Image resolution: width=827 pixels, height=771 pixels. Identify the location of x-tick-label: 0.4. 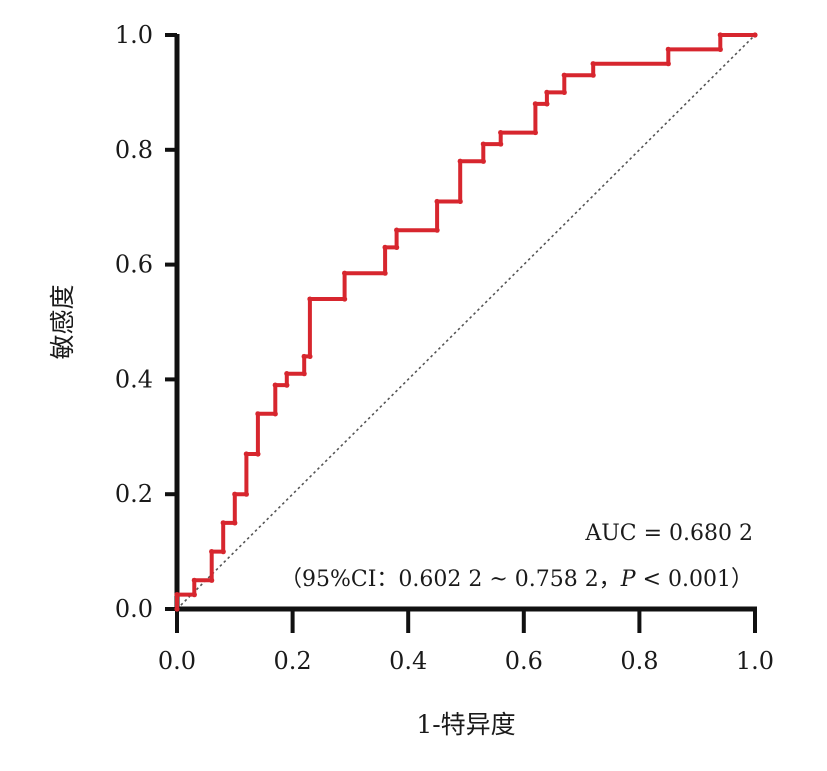
(408, 661).